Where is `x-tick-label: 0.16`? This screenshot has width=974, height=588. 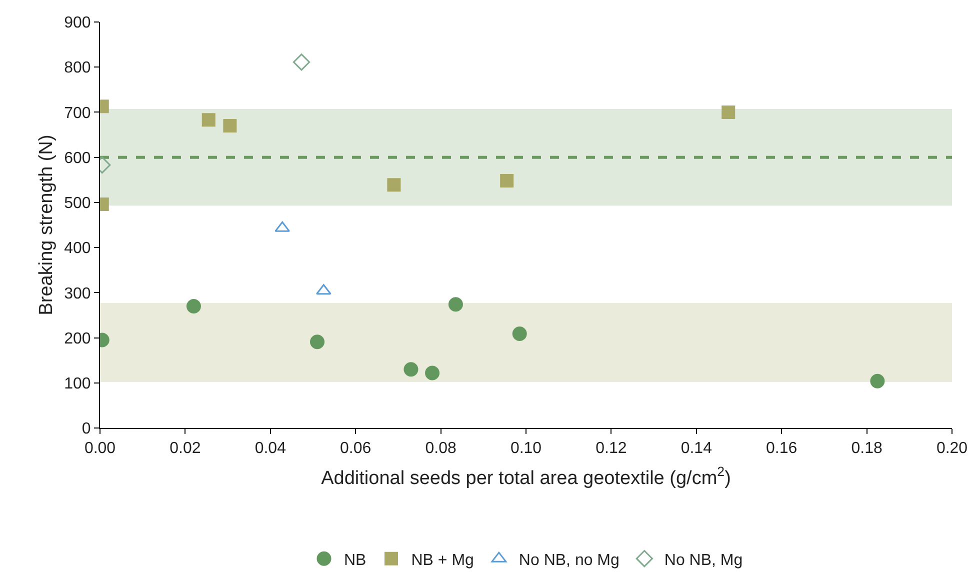 x-tick-label: 0.16 is located at coordinates (782, 449).